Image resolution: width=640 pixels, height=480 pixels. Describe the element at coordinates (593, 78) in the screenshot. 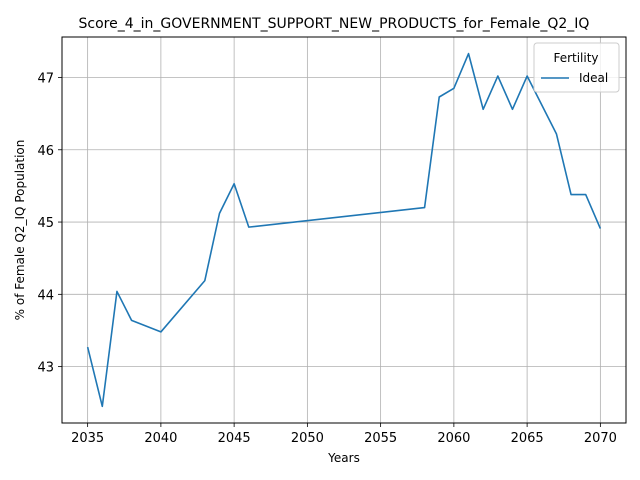

I see `legend-label-ideal: Ideal` at that location.